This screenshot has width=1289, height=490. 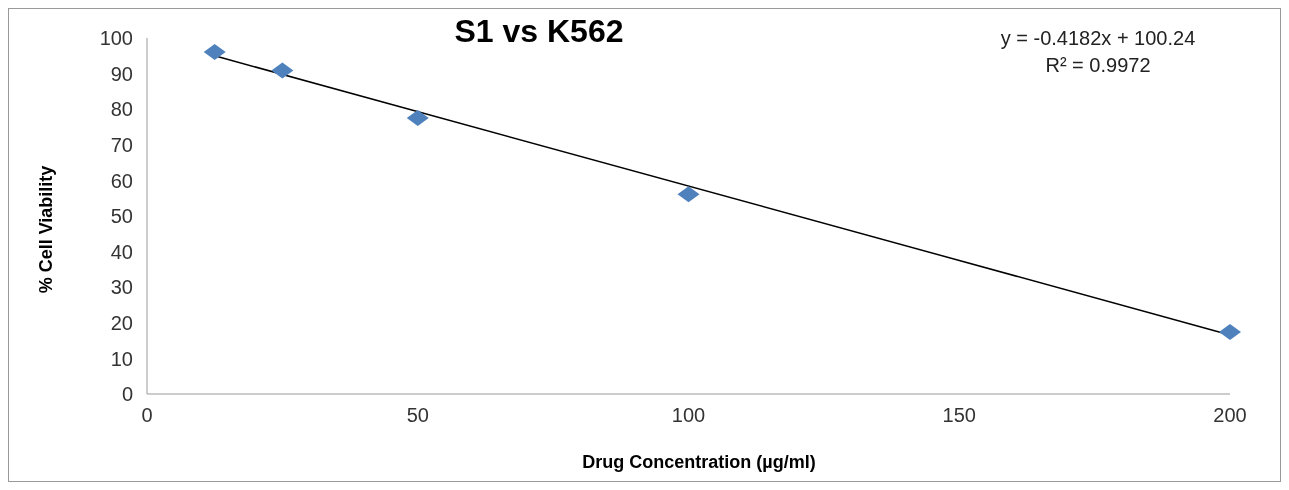 What do you see at coordinates (127, 394) in the screenshot?
I see `y-tick-label: 0` at bounding box center [127, 394].